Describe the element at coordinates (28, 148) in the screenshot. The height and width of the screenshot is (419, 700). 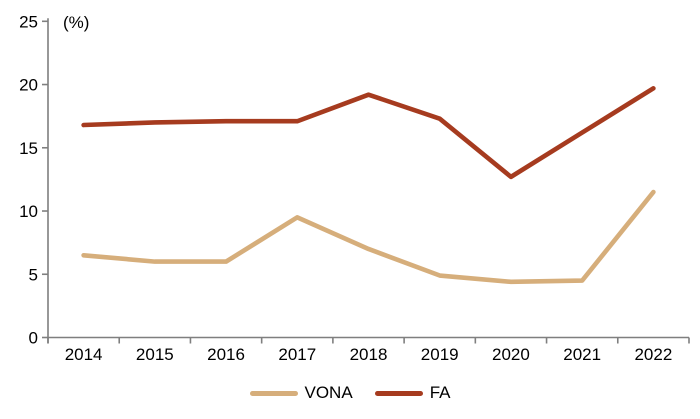
I see `svg-text: 15` at that location.